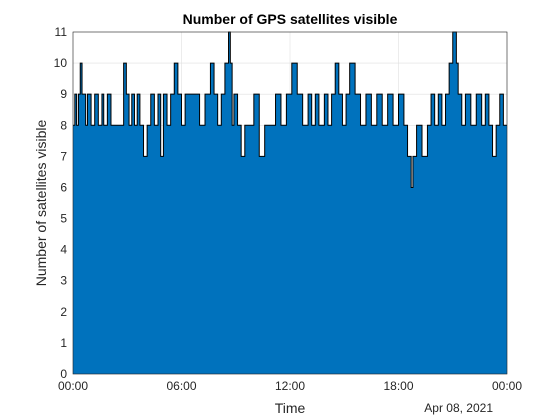 The width and height of the screenshot is (560, 420). Describe the element at coordinates (61, 32) in the screenshot. I see `y-tick-label: 11` at that location.